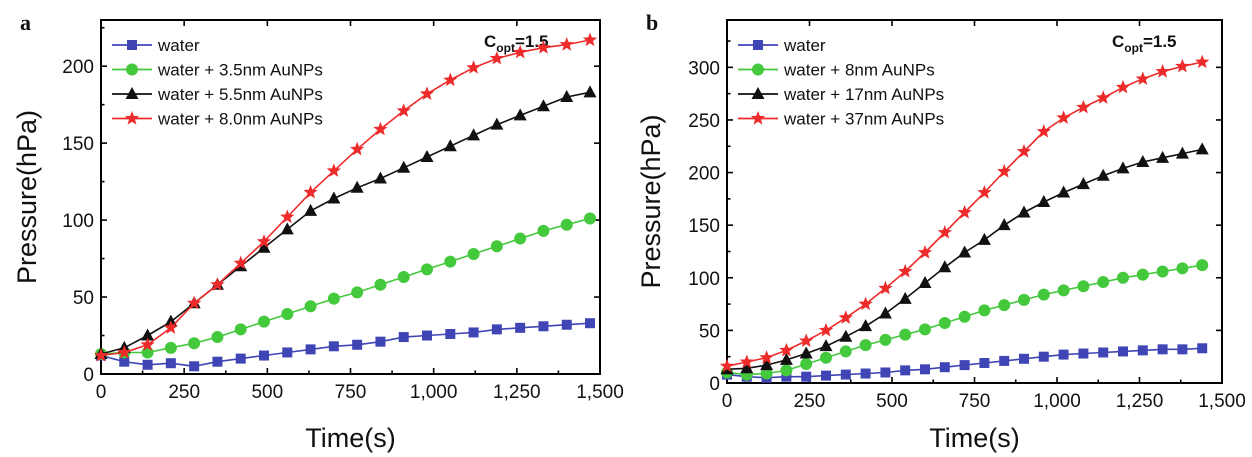  Describe the element at coordinates (434, 392) in the screenshot. I see `x-tick-label: 1,000` at that location.